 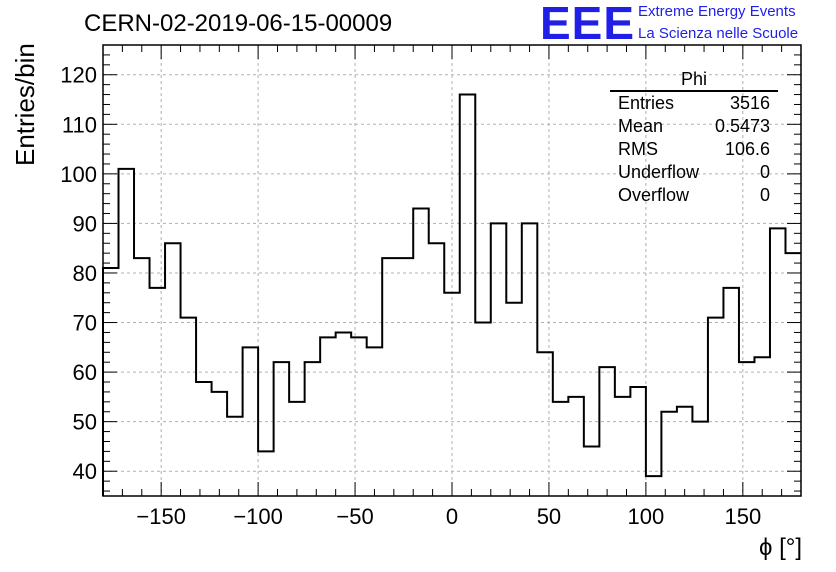 I want to click on y-tick-label: 110, so click(x=79, y=124).